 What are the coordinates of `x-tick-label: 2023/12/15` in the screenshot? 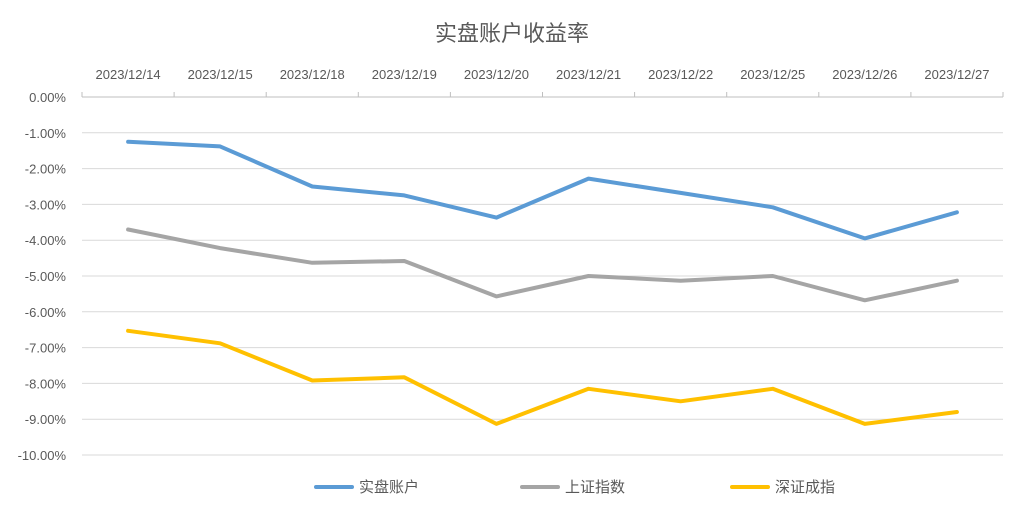 It's located at (220, 74).